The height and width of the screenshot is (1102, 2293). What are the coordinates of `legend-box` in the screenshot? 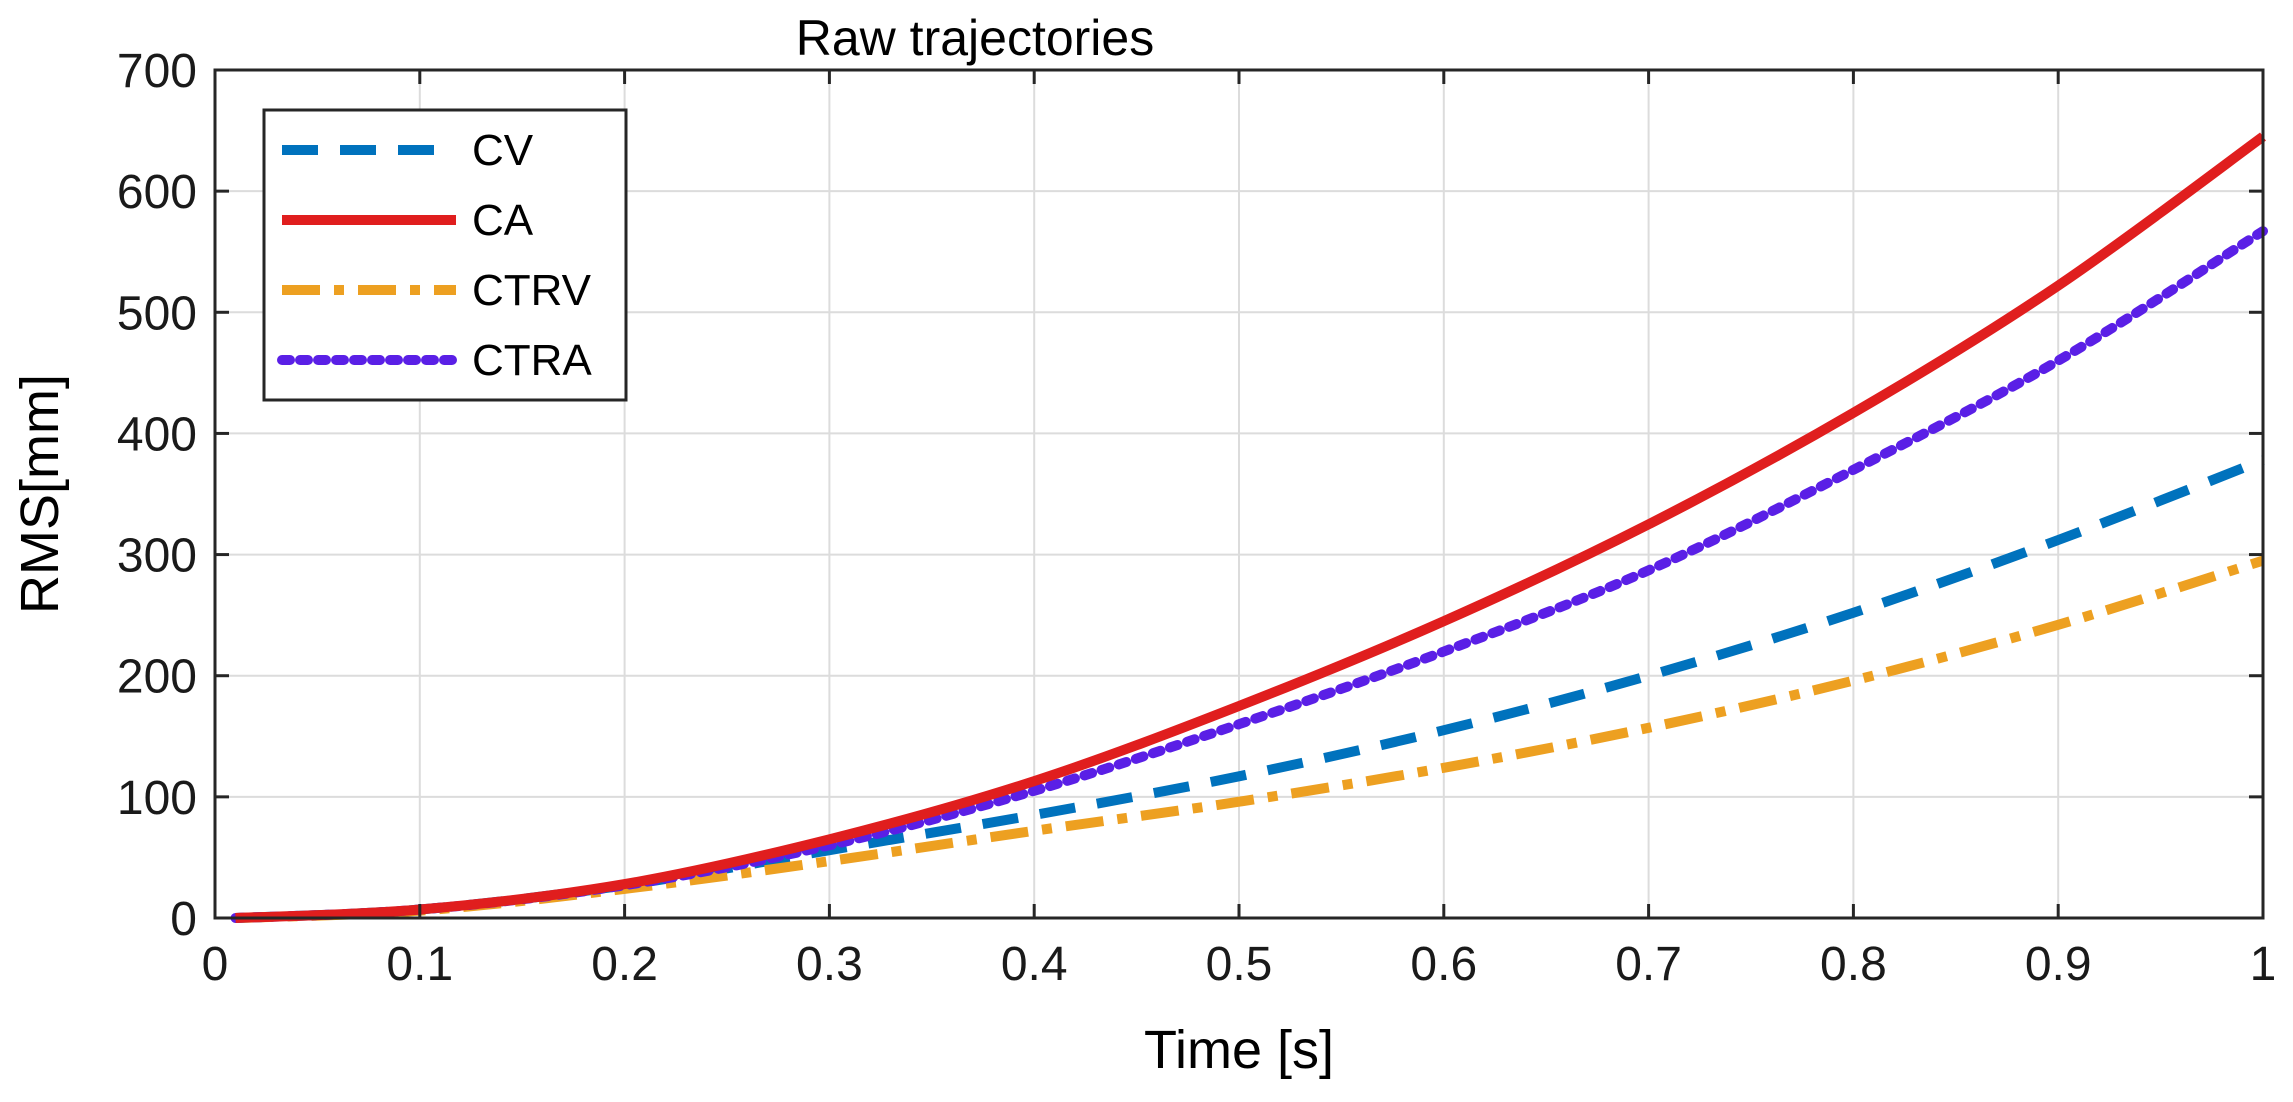 It's located at (445, 255).